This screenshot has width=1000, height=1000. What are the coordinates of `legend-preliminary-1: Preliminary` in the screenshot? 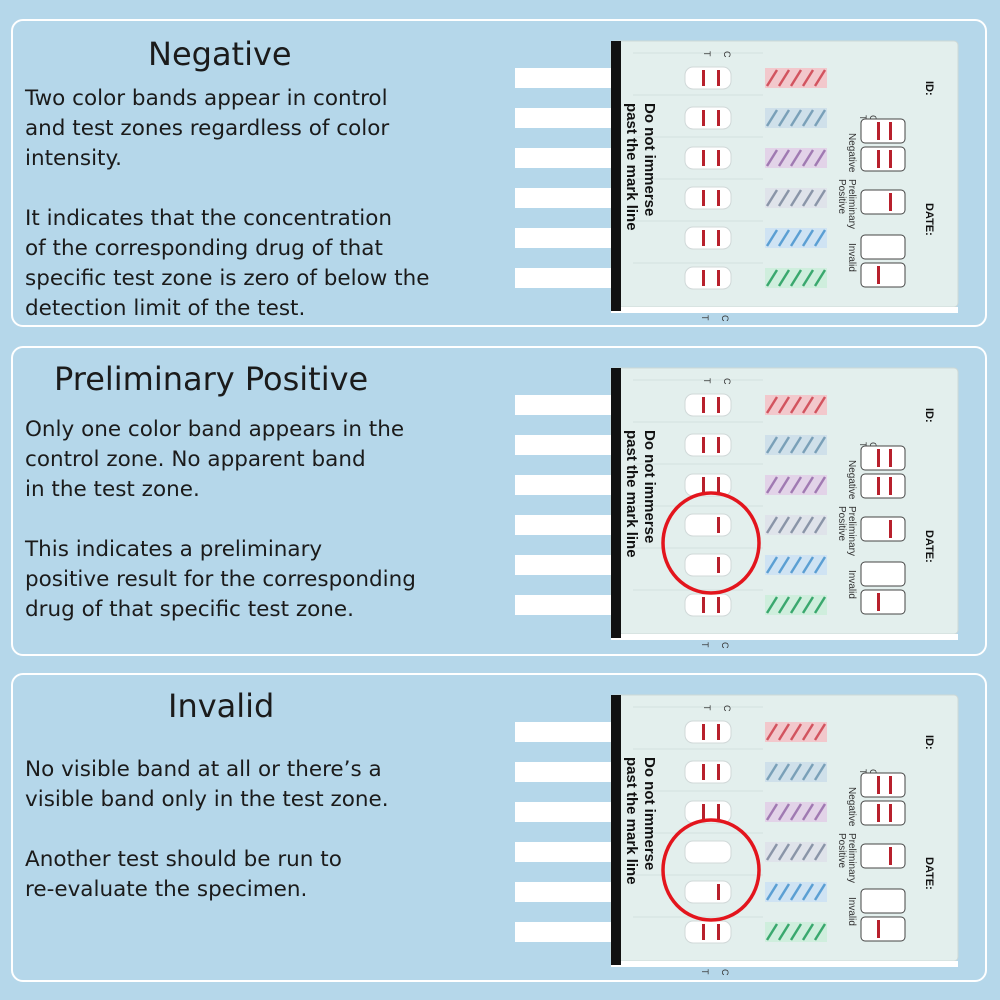 It's located at (851, 531).